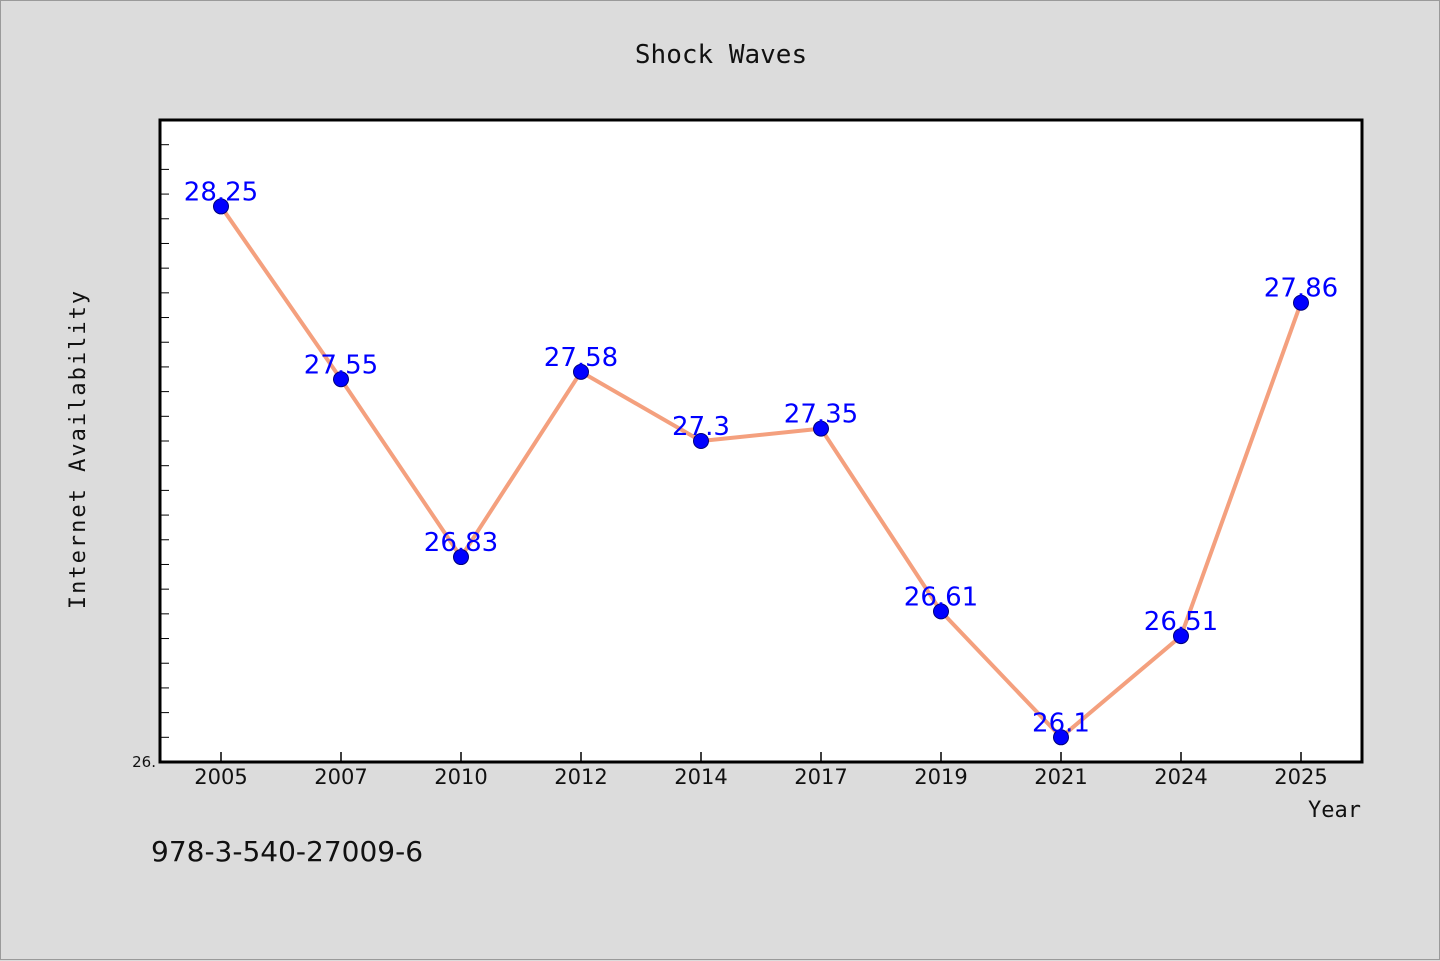 The height and width of the screenshot is (961, 1440). Describe the element at coordinates (1181, 622) in the screenshot. I see `data-label: 26.51` at that location.